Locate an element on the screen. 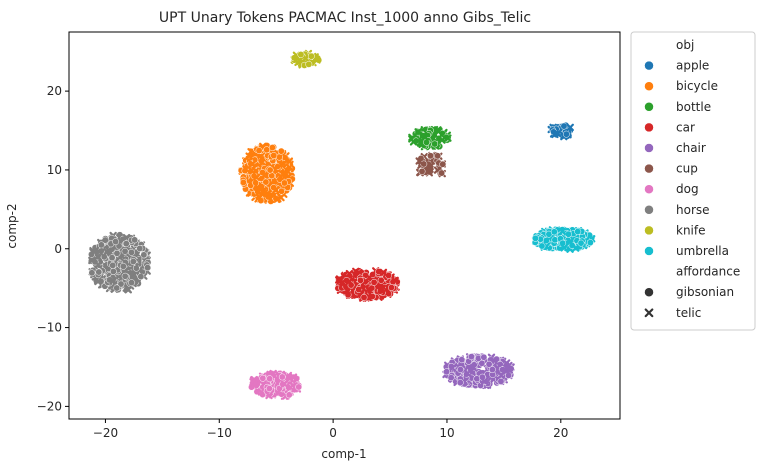 The width and height of the screenshot is (766, 470). legend-label: gibsonian is located at coordinates (705, 292).